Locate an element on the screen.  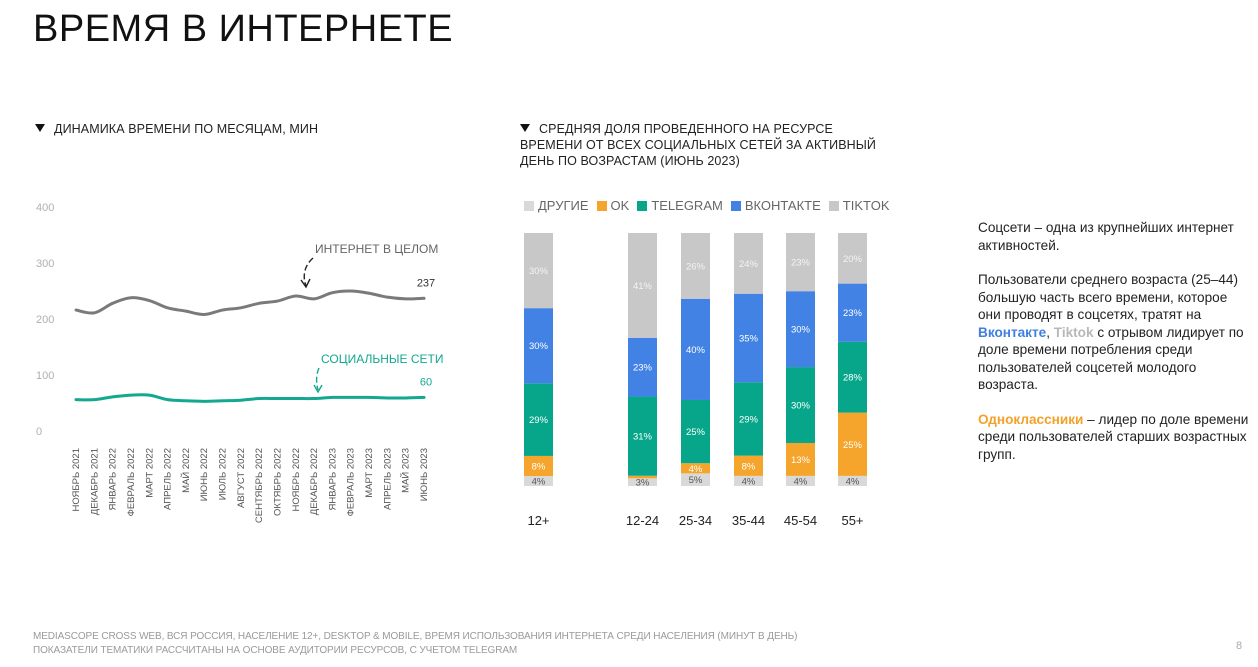
x-tick-label: ЯНВАРЬ 2022 is located at coordinates (113, 479).